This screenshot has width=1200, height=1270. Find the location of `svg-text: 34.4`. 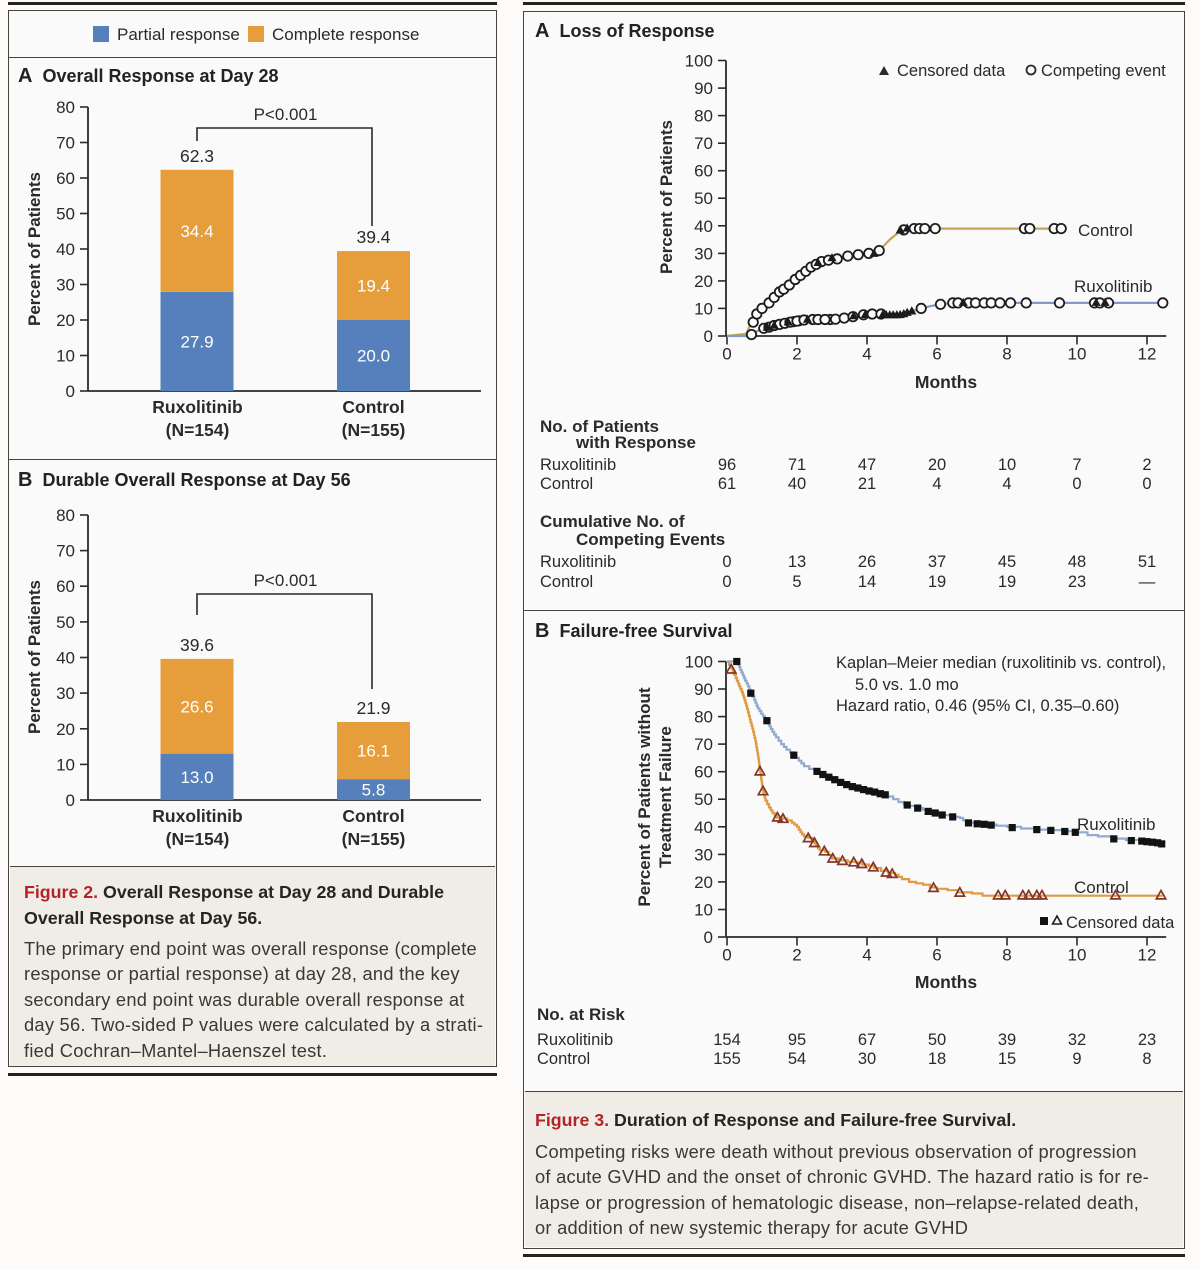

svg-text: 34.4 is located at coordinates (196, 231).